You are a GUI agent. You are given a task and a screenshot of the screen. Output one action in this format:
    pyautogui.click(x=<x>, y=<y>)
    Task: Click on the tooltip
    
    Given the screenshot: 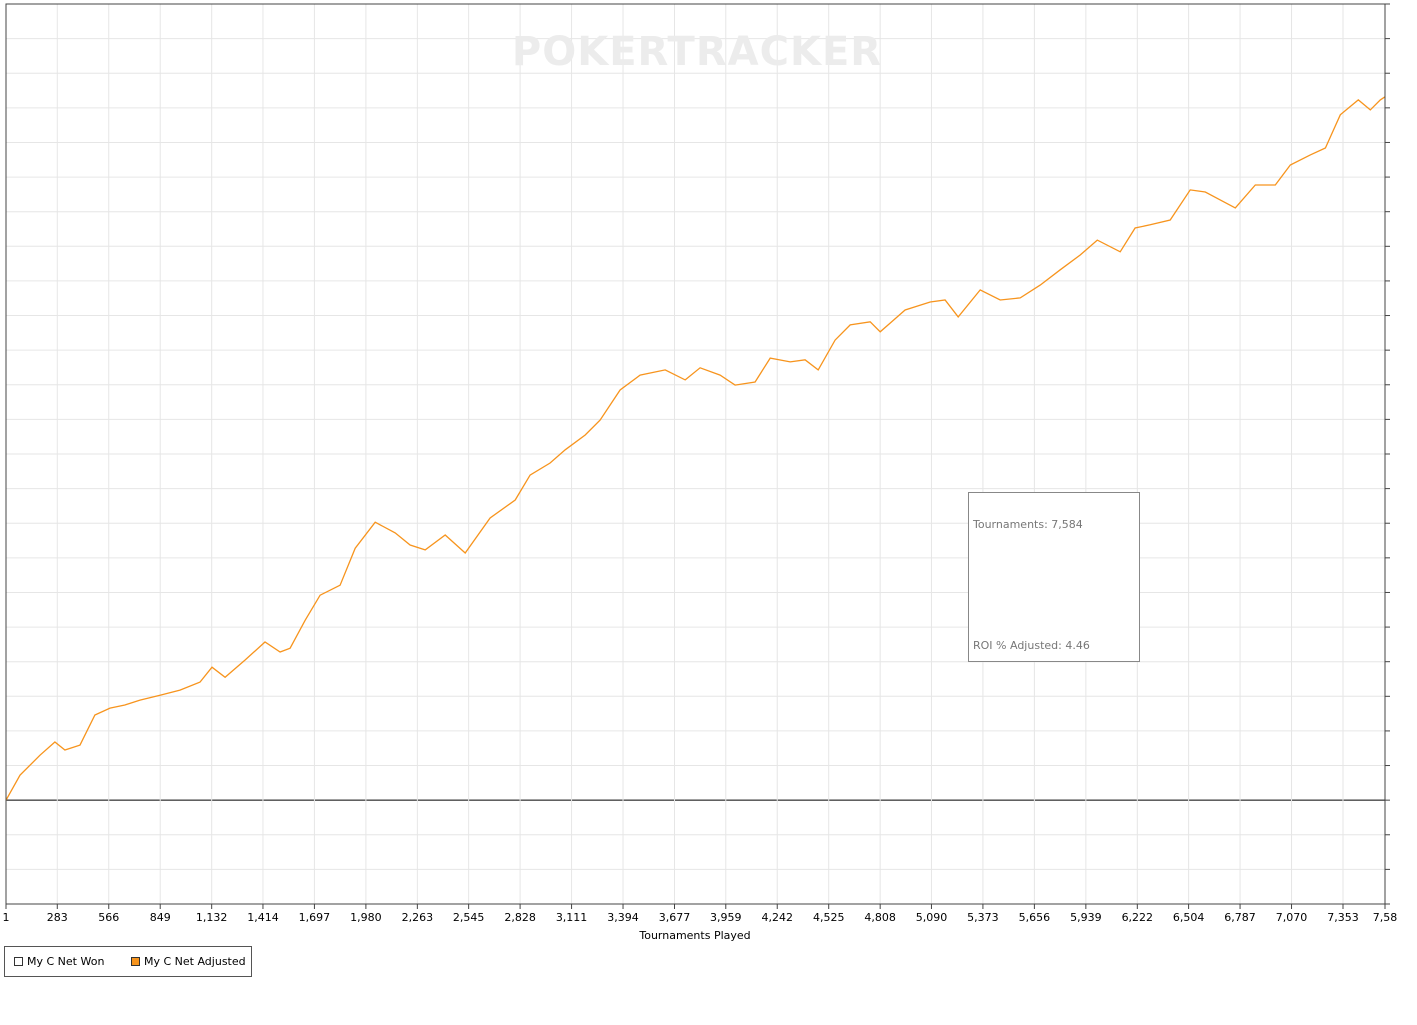 What is the action you would take?
    pyautogui.click(x=1054, y=577)
    